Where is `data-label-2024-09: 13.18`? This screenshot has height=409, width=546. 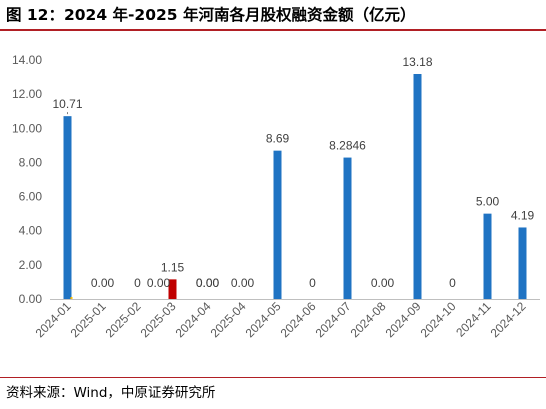 data-label-2024-09: 13.18 is located at coordinates (417, 62).